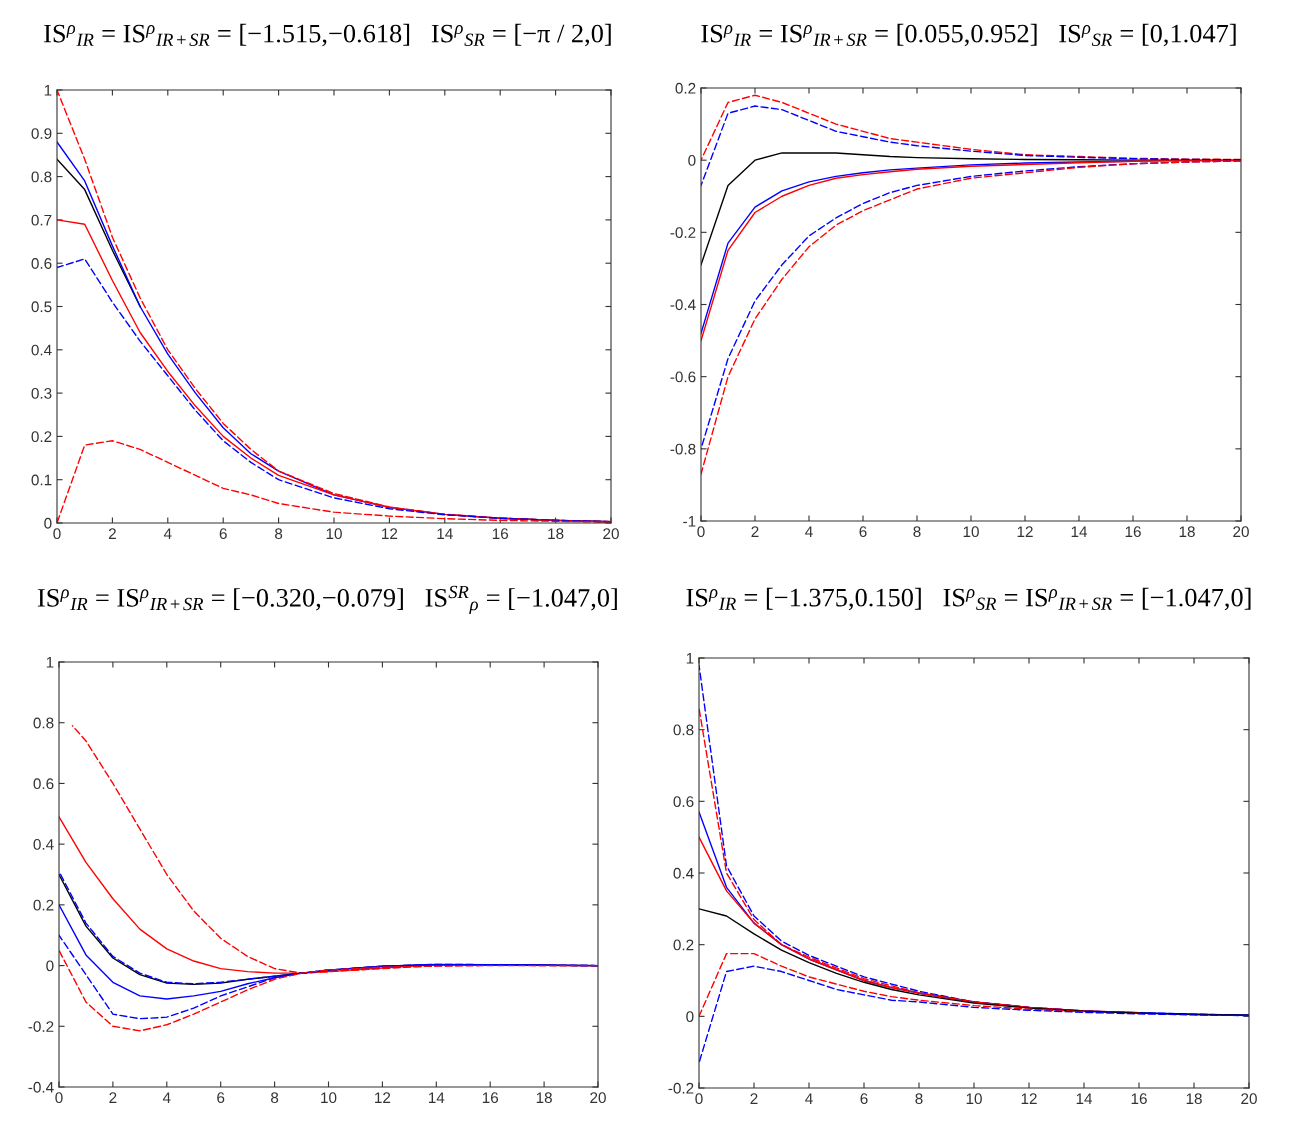  Describe the element at coordinates (41, 393) in the screenshot. I see `y-tick-label: 0.3` at that location.